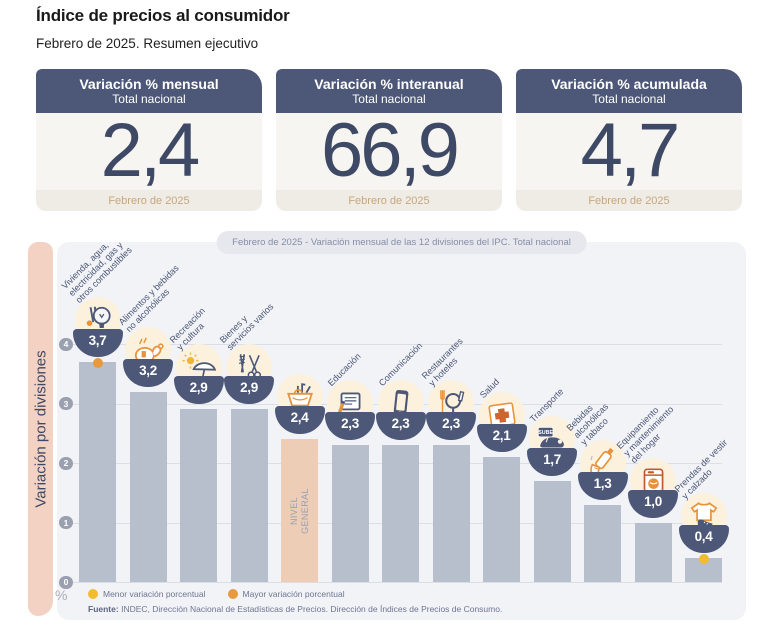 The image size is (768, 626). Describe the element at coordinates (66, 463) in the screenshot. I see `y-axis-tick: 2` at that location.